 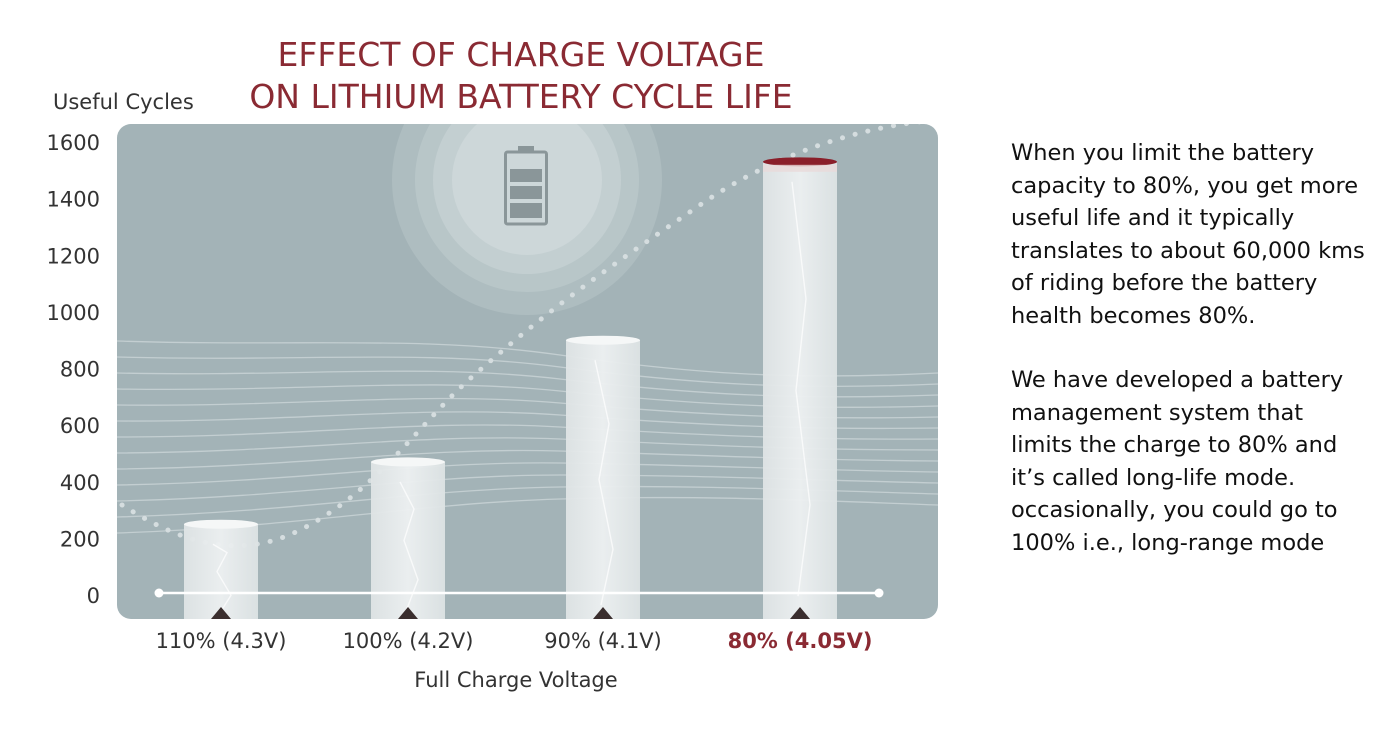 I want to click on y-tick-label: 1000, so click(x=73, y=313).